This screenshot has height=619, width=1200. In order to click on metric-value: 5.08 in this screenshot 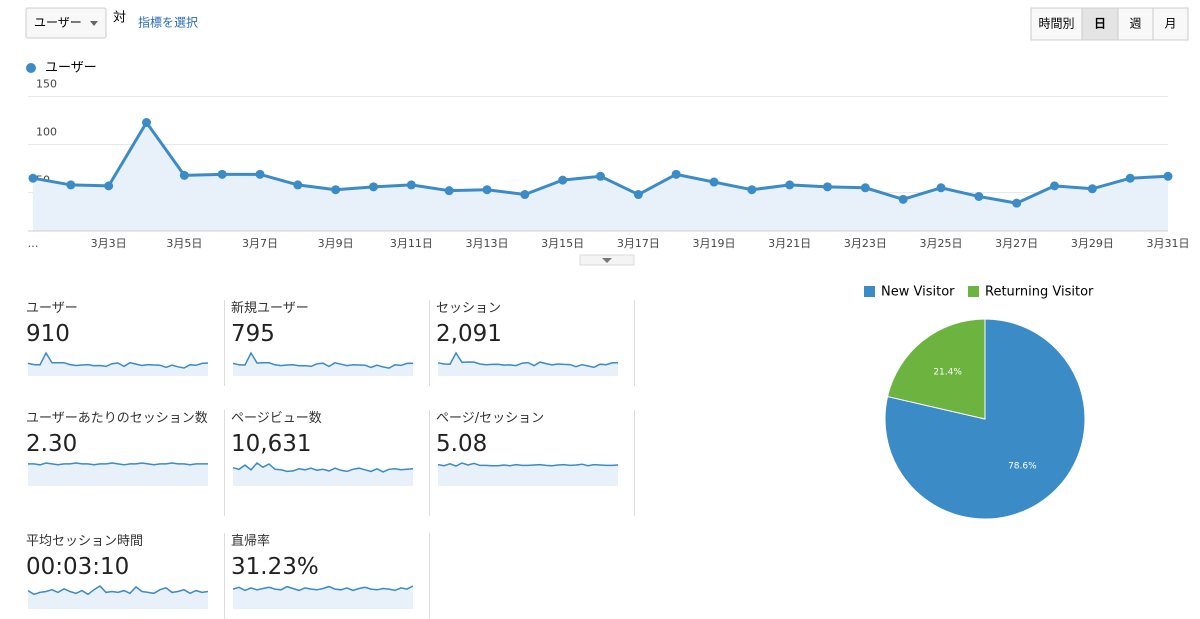, I will do `click(462, 444)`.